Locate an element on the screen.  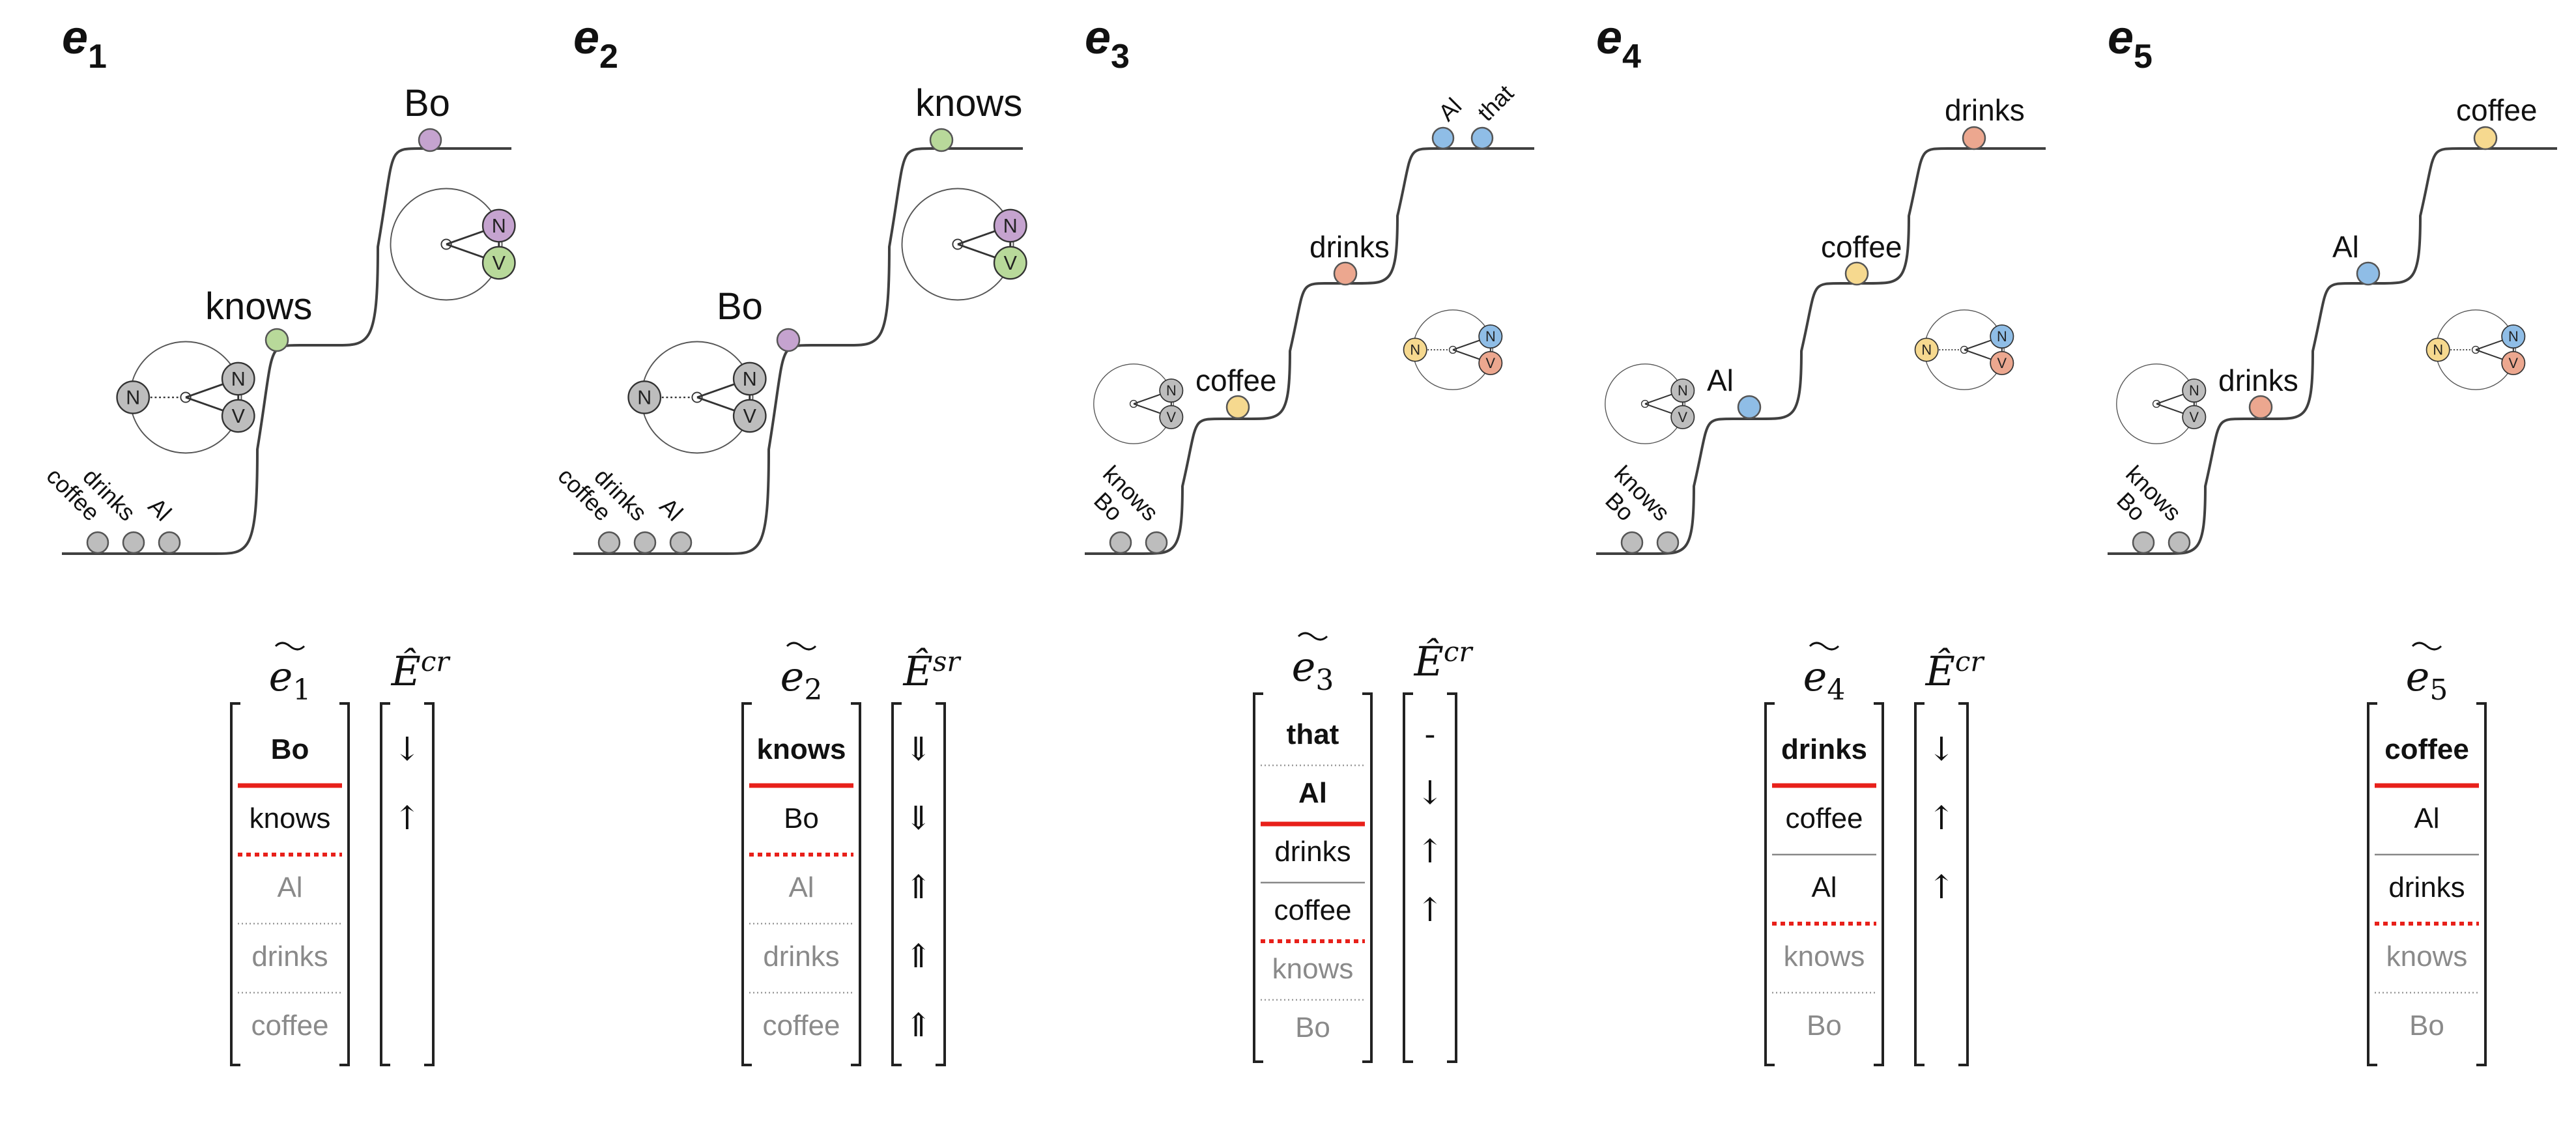
matrix-header-tilde: e4 is located at coordinates (1824, 680).